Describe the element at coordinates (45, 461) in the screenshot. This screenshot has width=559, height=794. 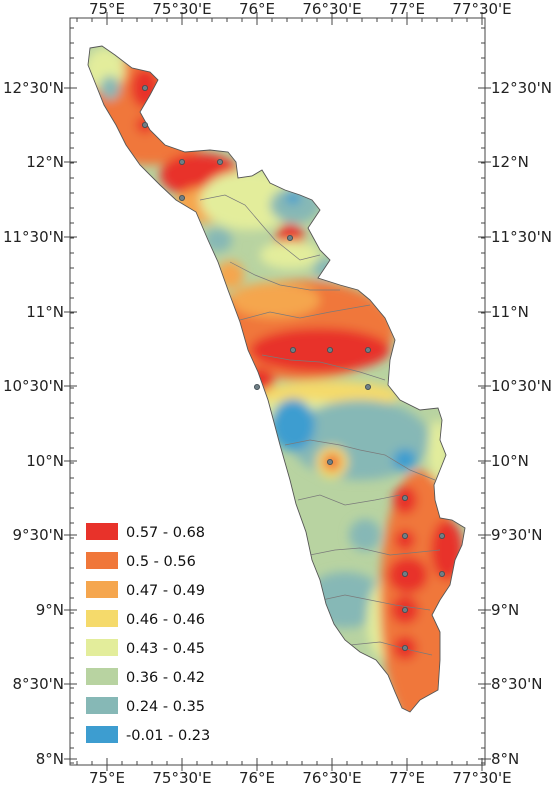
I see `left-tick-label: 10°N` at that location.